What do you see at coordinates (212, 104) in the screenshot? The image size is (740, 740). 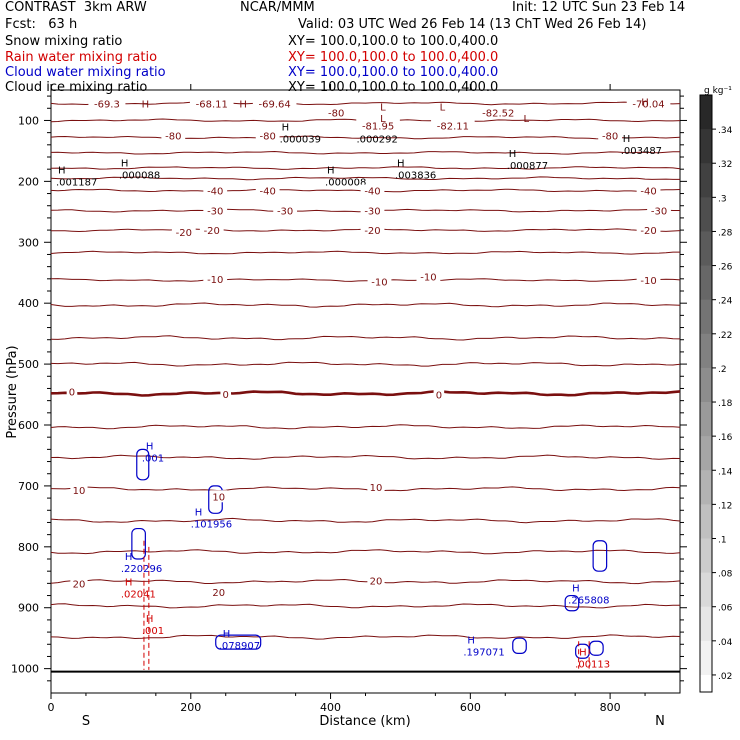 I see `contour-label: -68.11` at bounding box center [212, 104].